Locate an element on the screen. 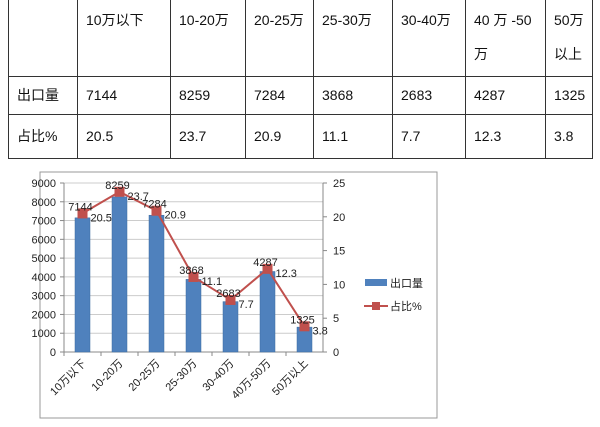 The height and width of the screenshot is (427, 600). y-tick-label: 8000 is located at coordinates (44, 203).